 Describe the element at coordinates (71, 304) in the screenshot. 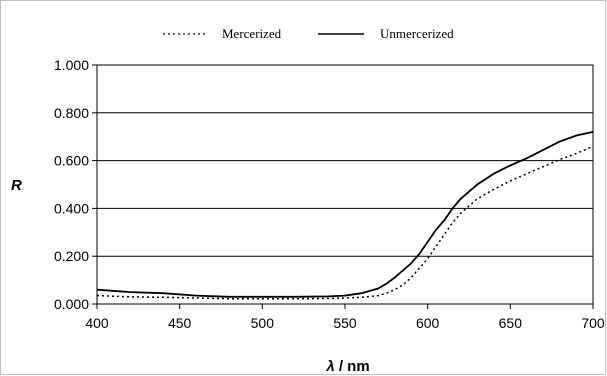

I see `y-tick-label: 0.000` at that location.